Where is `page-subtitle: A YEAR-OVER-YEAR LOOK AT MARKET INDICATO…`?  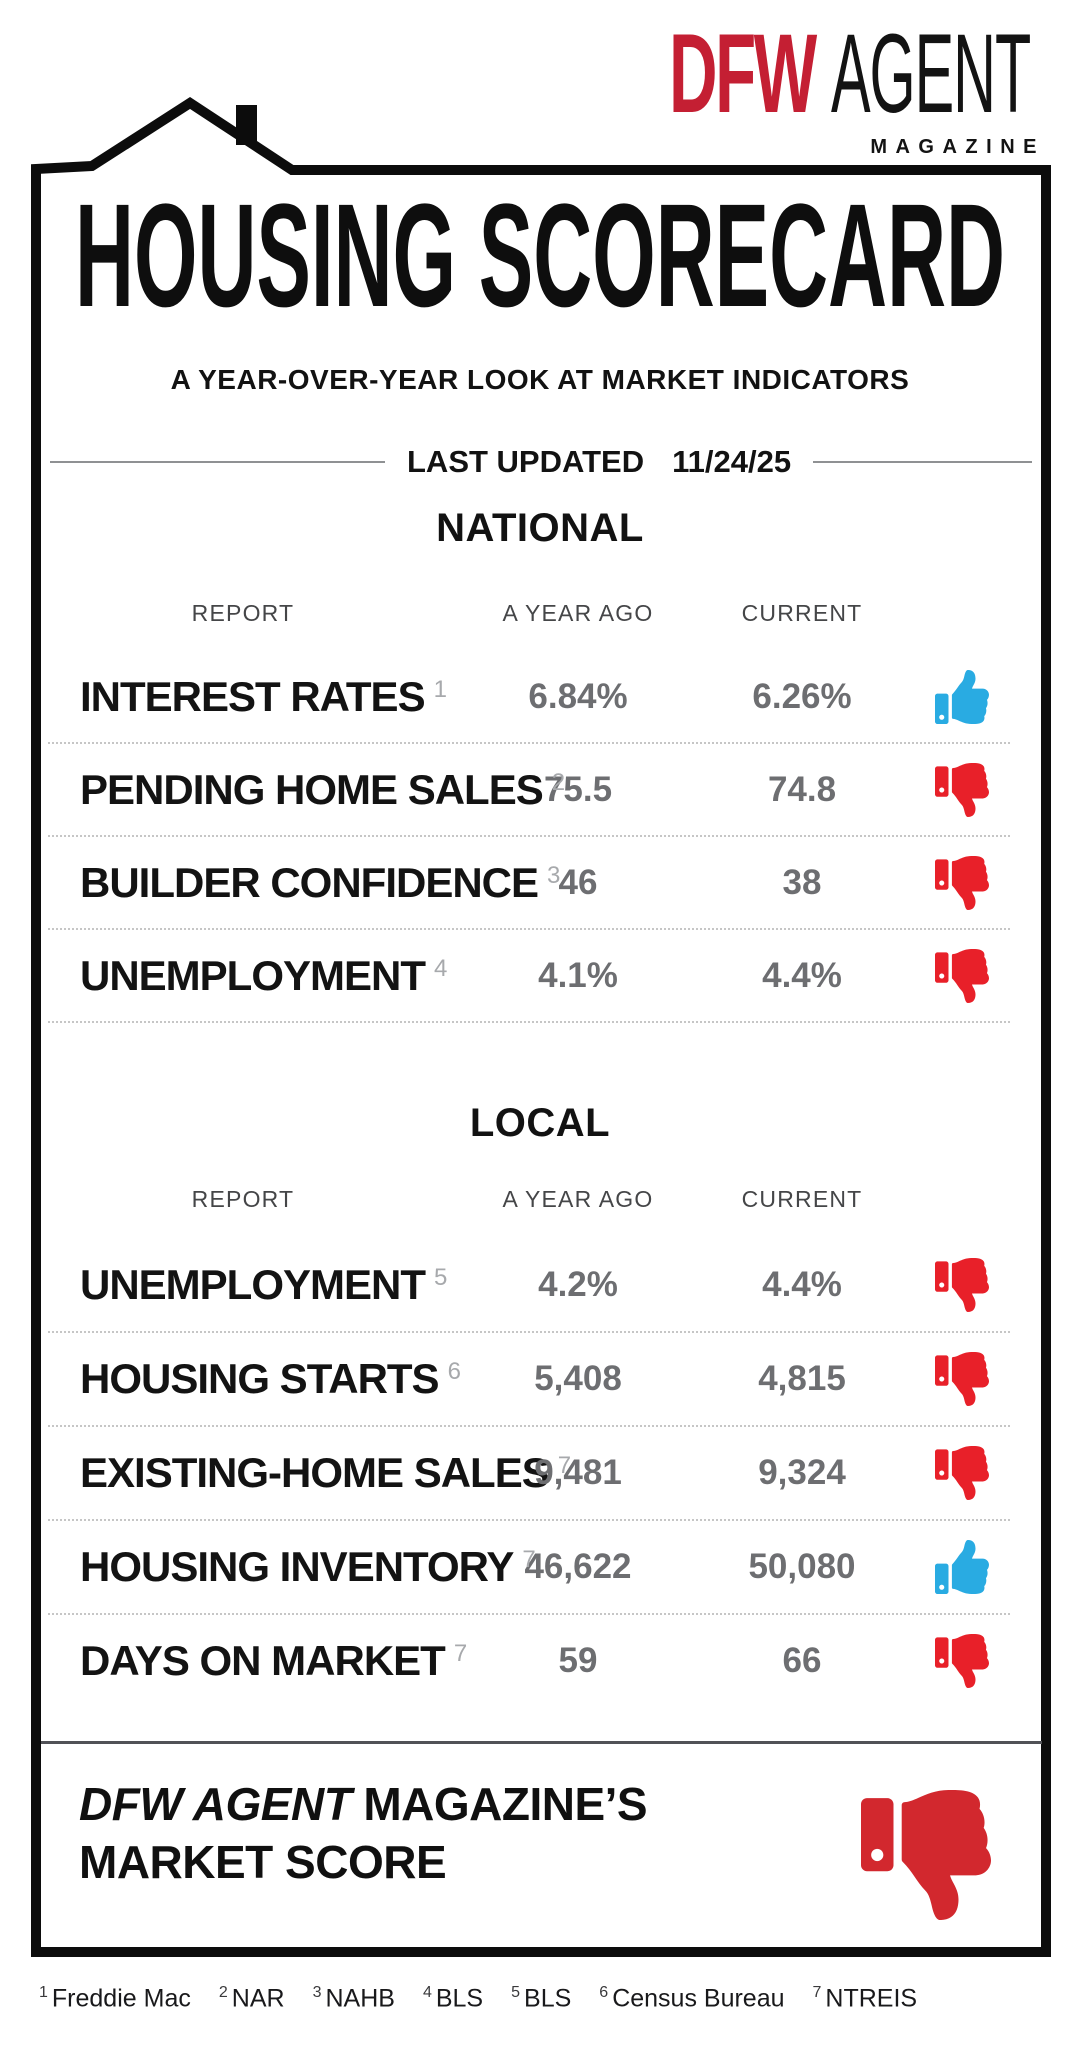 page-subtitle: A YEAR-OVER-YEAR LOOK AT MARKET INDICATO… is located at coordinates (540, 379).